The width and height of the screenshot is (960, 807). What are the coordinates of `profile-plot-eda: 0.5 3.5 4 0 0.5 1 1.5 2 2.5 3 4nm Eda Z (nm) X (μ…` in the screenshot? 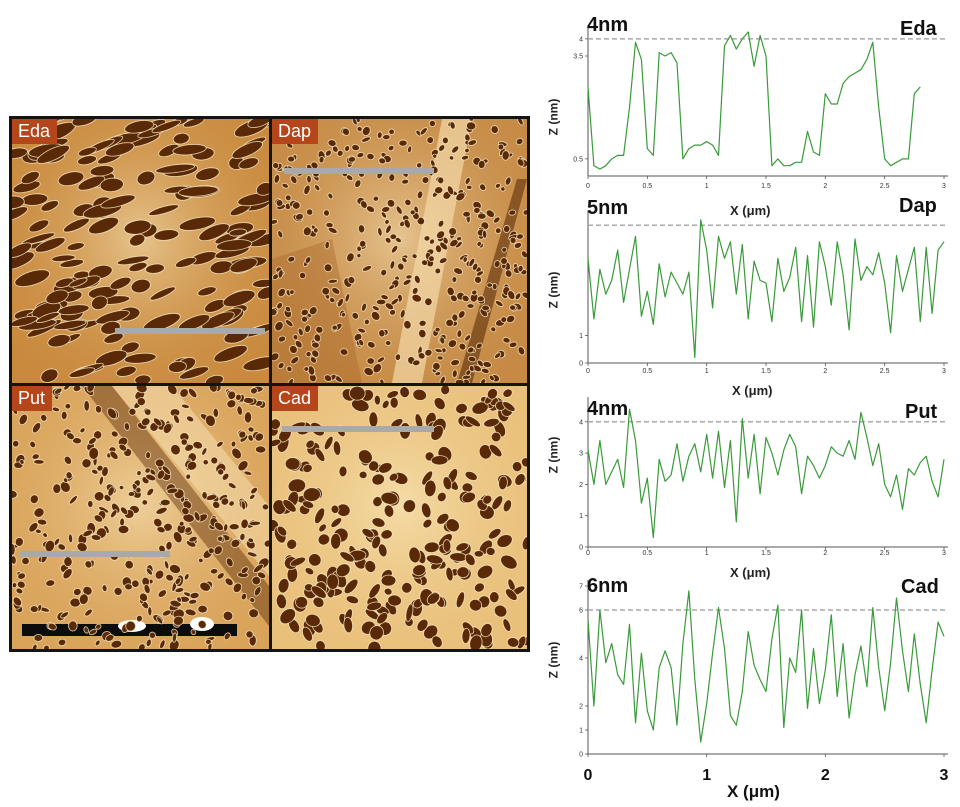 It's located at (747, 112).